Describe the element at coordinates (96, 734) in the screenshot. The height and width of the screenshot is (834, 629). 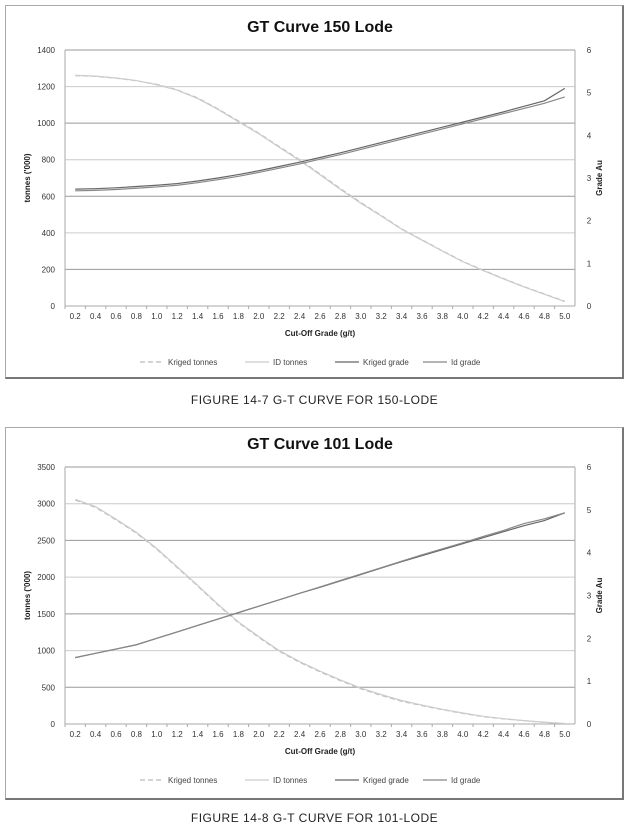
I see `x-tick-label: 0.4` at that location.